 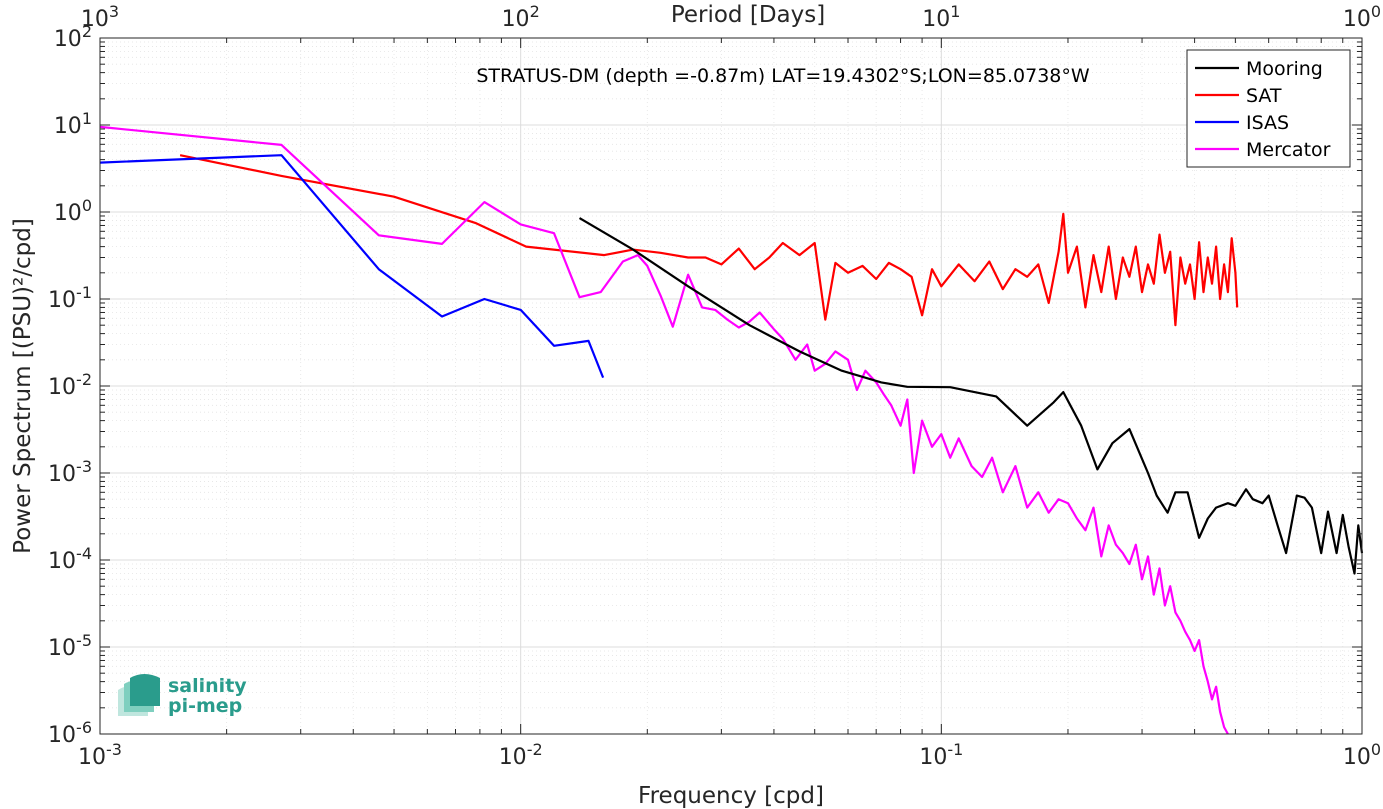 I want to click on y-tick-label: 10⁻⁴, so click(x=70, y=559).